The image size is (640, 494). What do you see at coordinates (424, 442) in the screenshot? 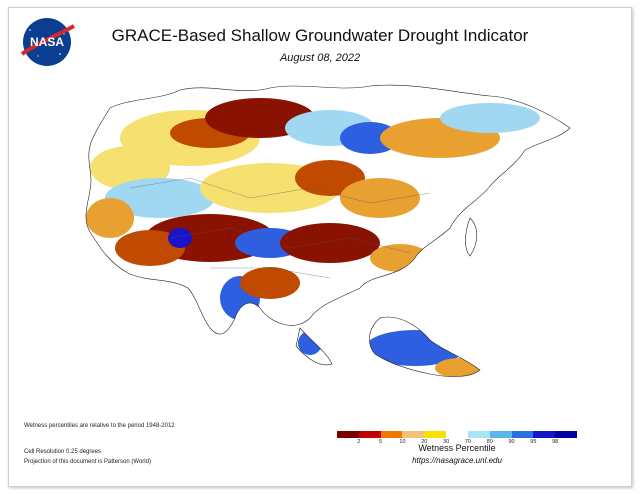
I see `legend-tick-label: 20` at bounding box center [424, 442].